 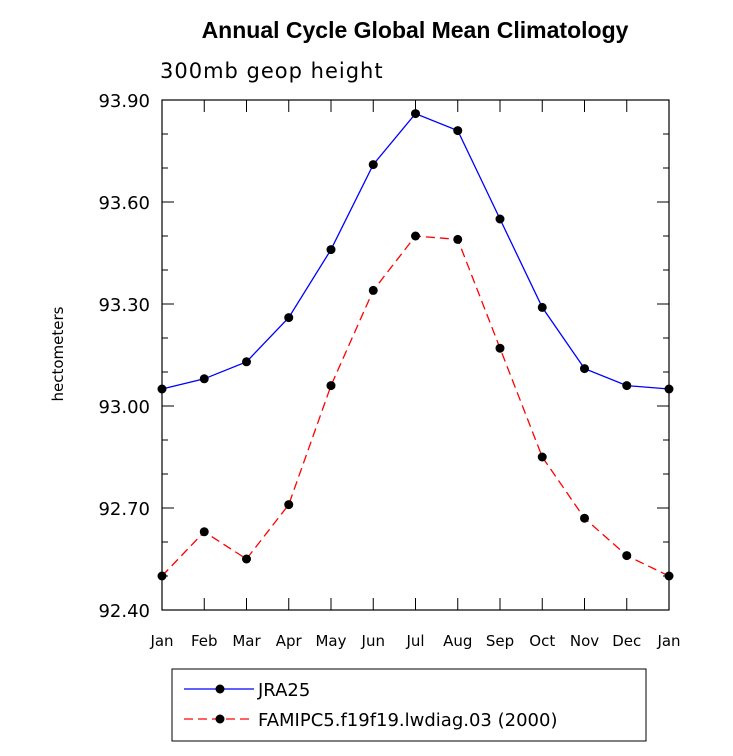 I want to click on x-tick-label: Jul, so click(x=414, y=641).